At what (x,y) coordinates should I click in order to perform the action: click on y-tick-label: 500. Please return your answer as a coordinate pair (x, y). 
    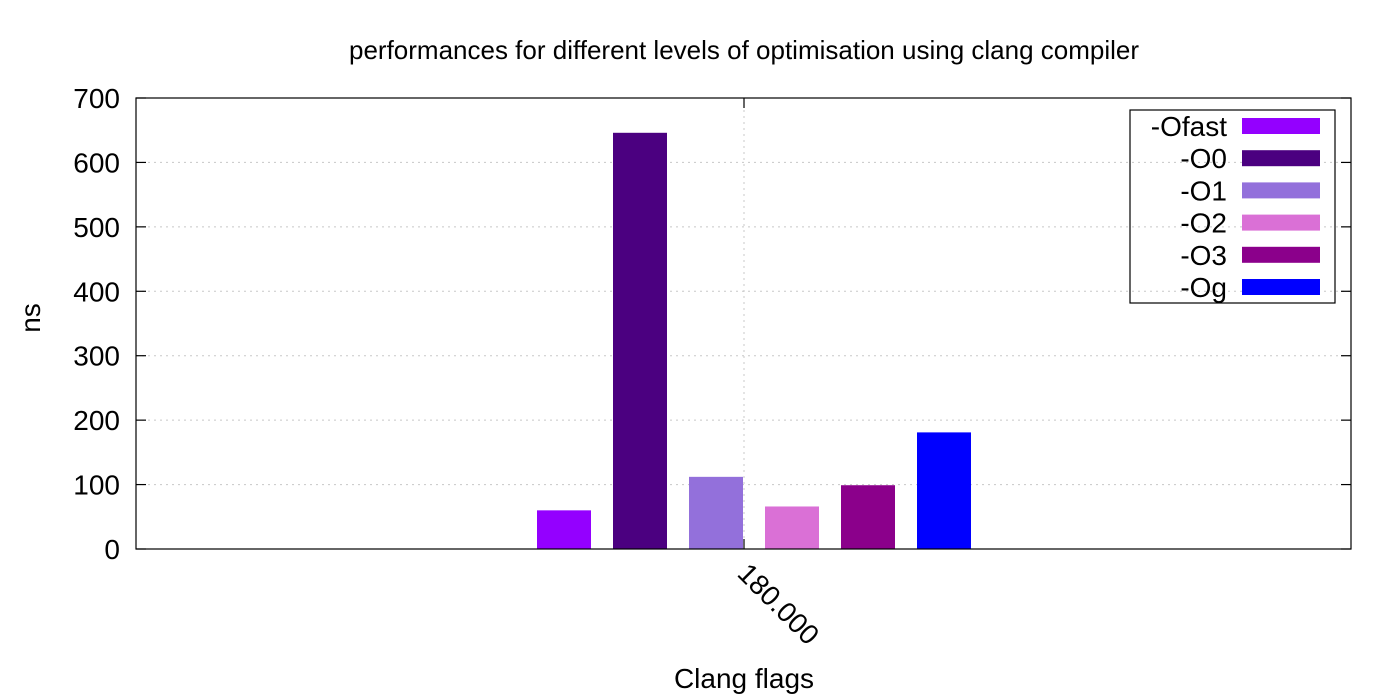
    Looking at the image, I should click on (96, 227).